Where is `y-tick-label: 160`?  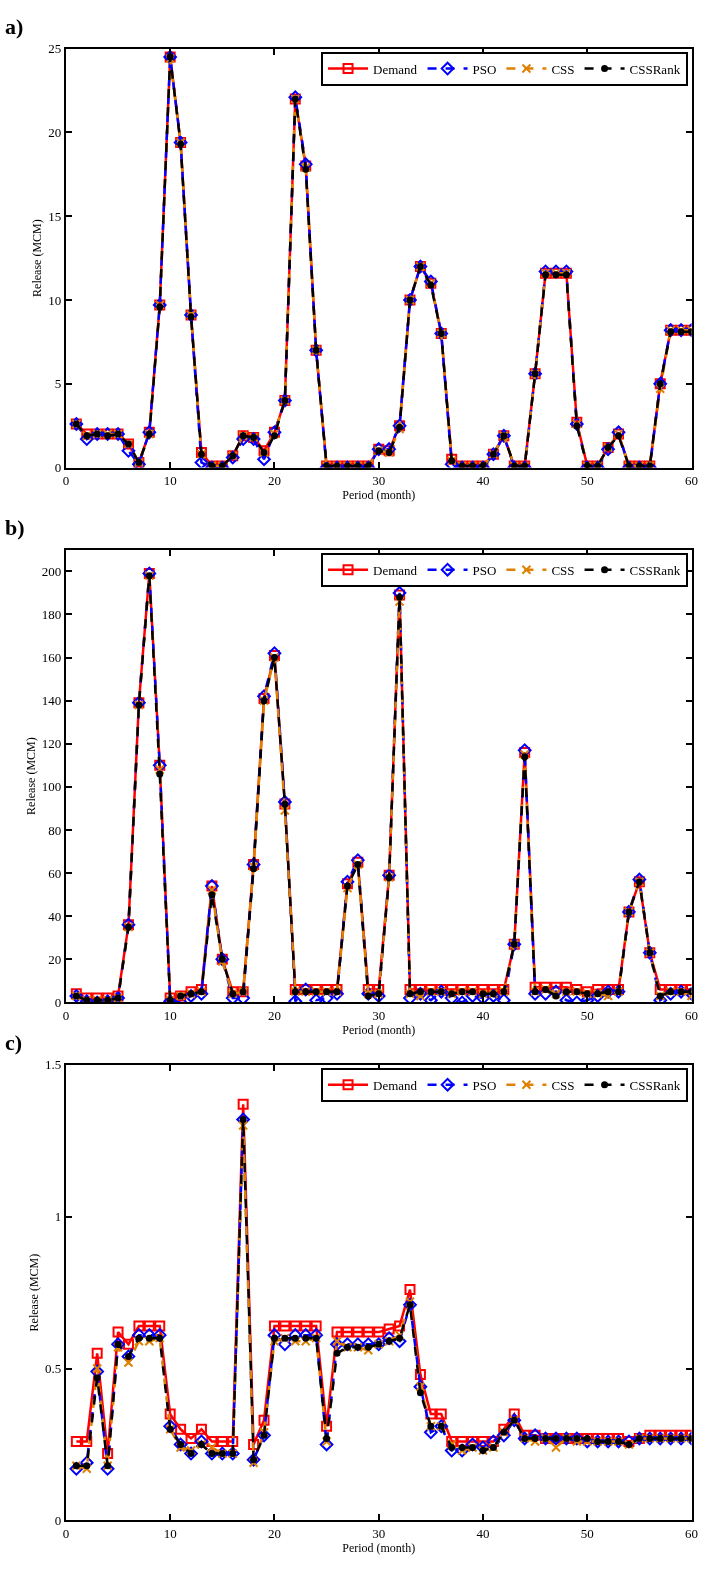 y-tick-label: 160 is located at coordinates (51, 658).